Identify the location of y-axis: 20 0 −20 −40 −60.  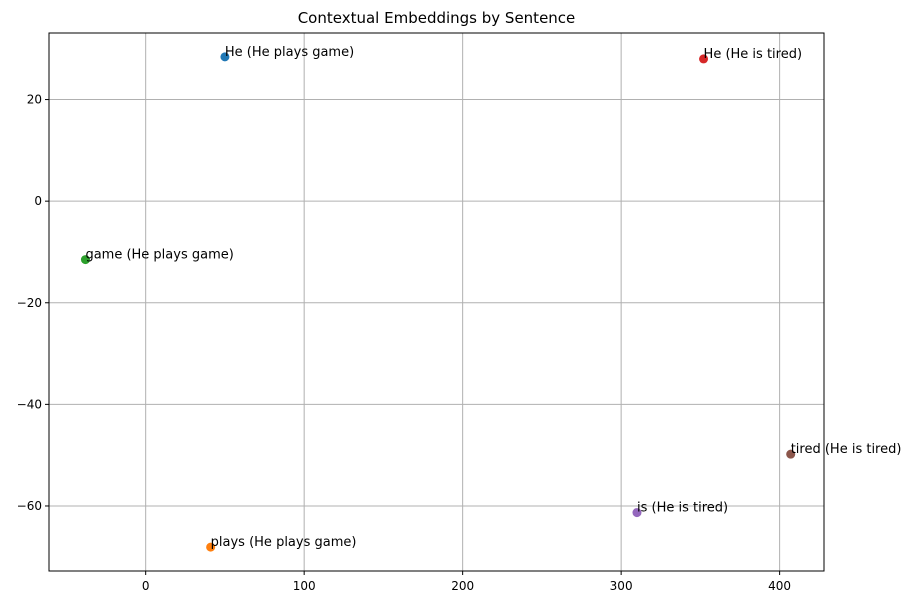
(33, 303).